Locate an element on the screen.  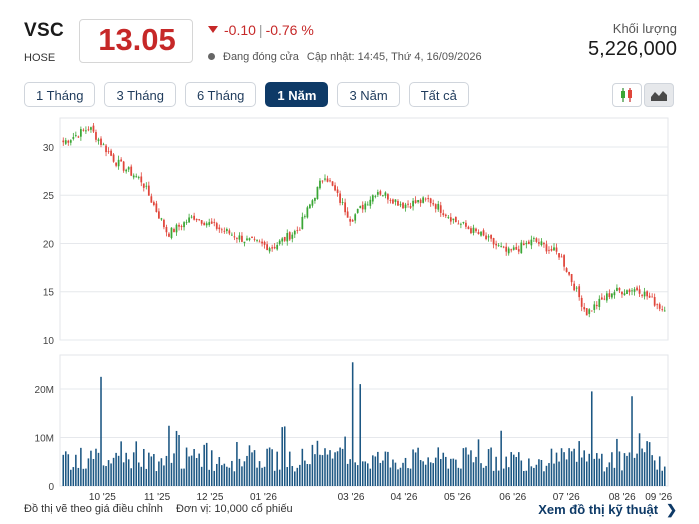
tab-all: Tất cả is located at coordinates (438, 94).